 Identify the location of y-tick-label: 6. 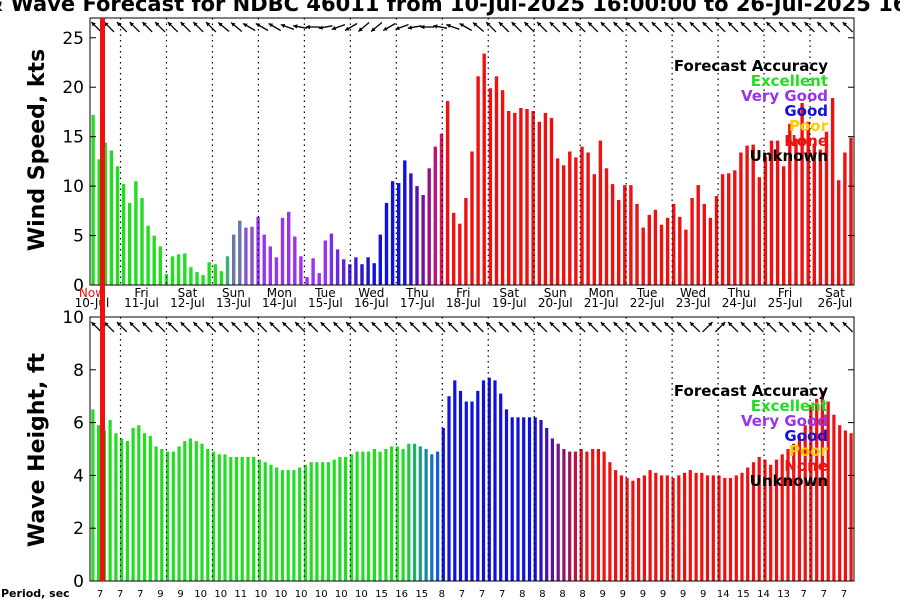
(78, 424).